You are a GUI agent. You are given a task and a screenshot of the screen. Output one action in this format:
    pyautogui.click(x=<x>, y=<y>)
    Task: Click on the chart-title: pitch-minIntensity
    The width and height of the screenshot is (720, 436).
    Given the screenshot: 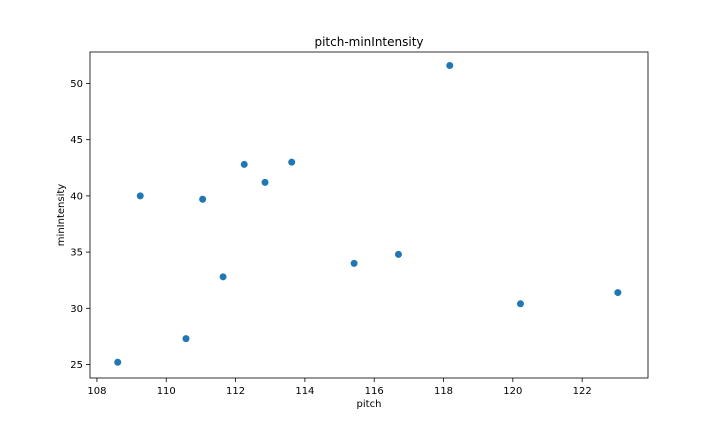 What is the action you would take?
    pyautogui.click(x=368, y=42)
    